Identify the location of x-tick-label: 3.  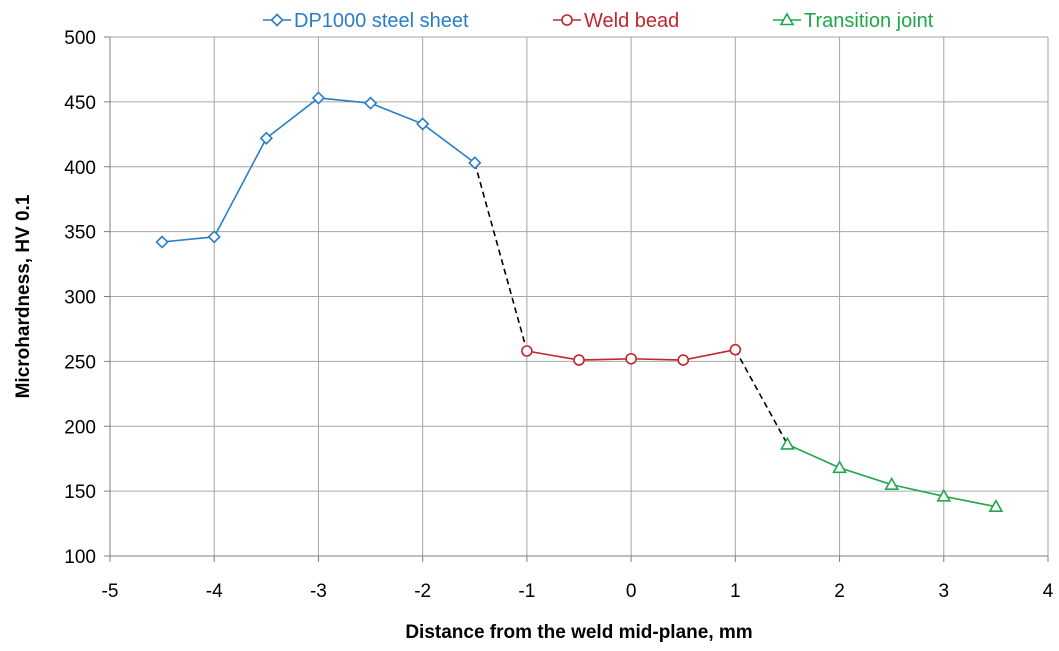
(943, 591).